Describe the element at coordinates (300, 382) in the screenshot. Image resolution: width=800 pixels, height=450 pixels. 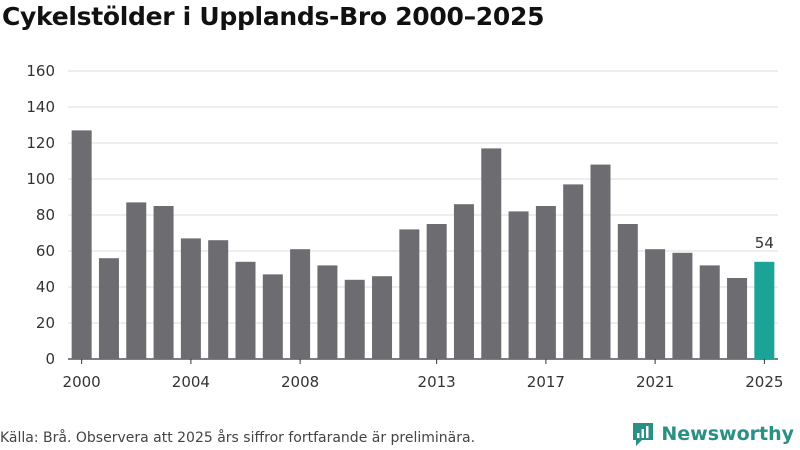
I see `x-tick-label: 2008` at that location.